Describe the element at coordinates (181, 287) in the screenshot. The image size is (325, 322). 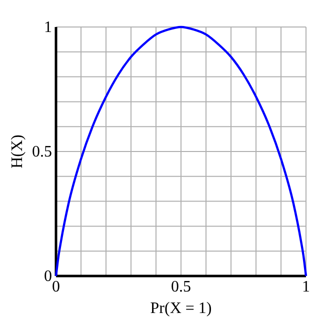
I see `x-tick-label: 0.5` at that location.